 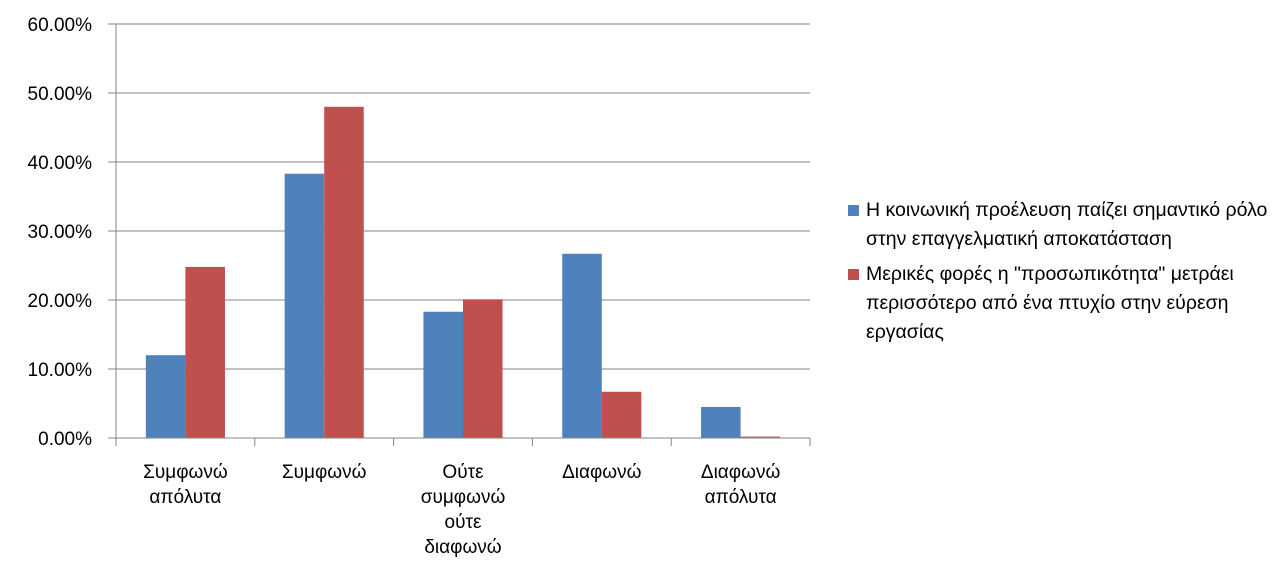 I want to click on y-tick-label: 30.00%, so click(x=60, y=232).